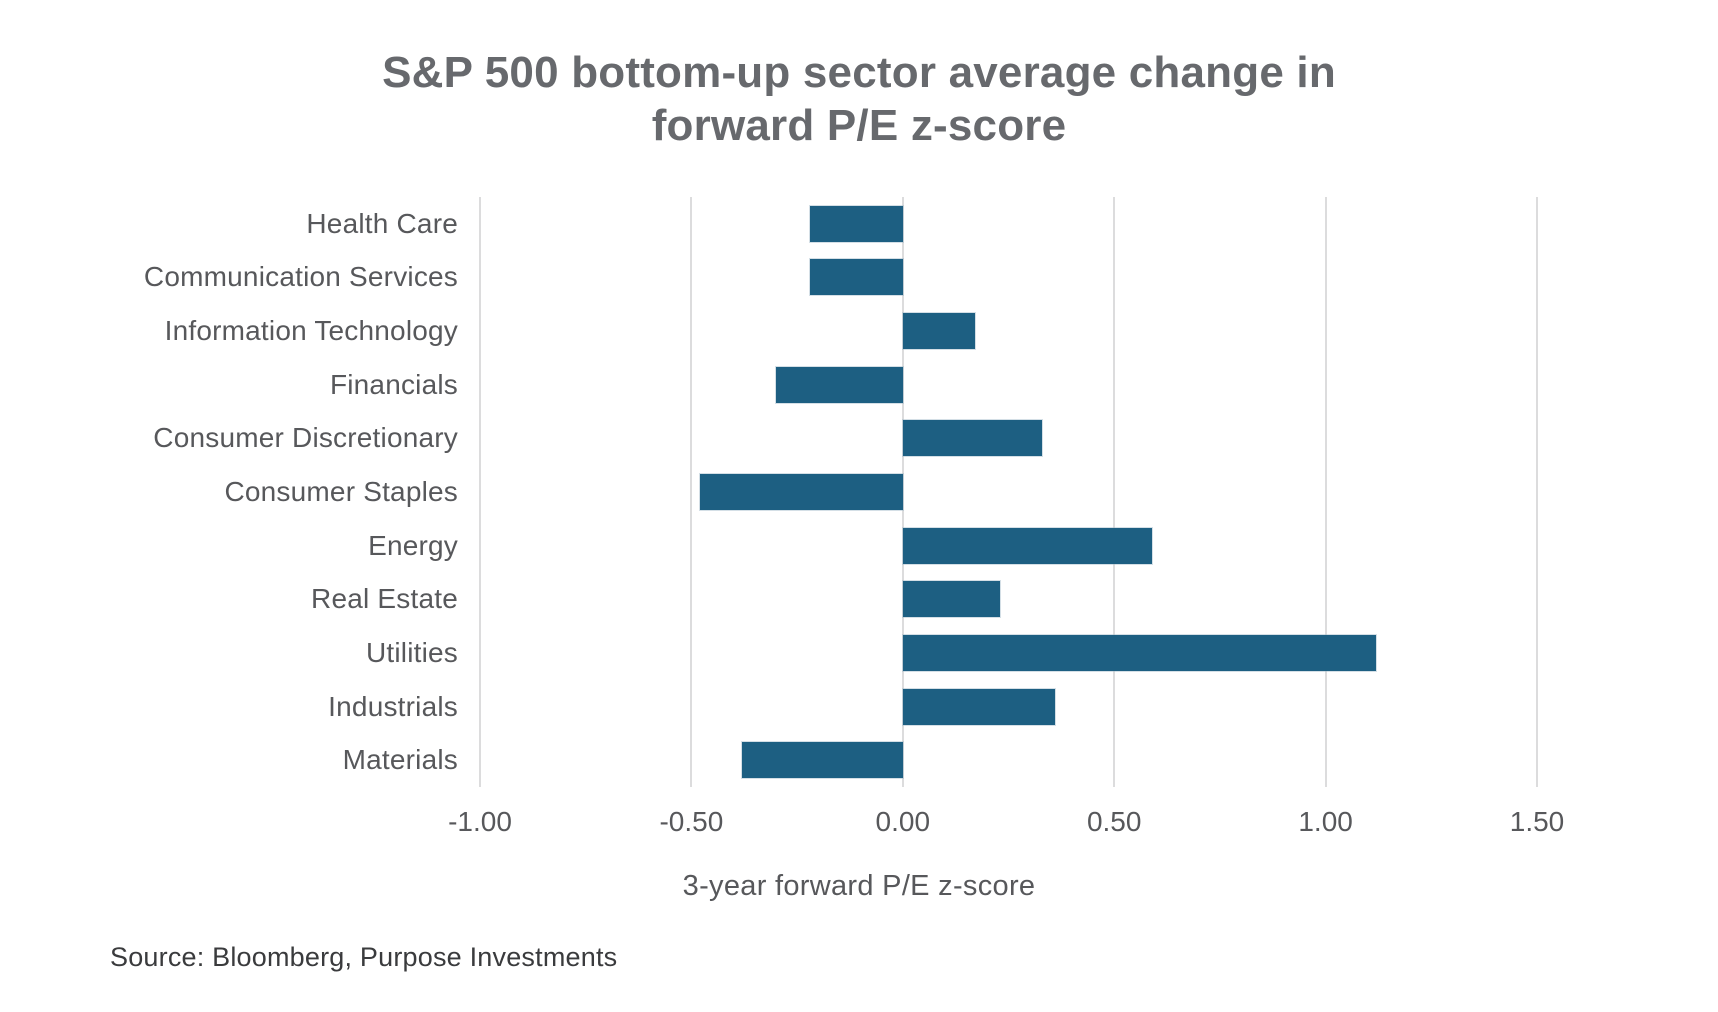 The width and height of the screenshot is (1718, 1012). Describe the element at coordinates (413, 545) in the screenshot. I see `category-label: Energy` at that location.